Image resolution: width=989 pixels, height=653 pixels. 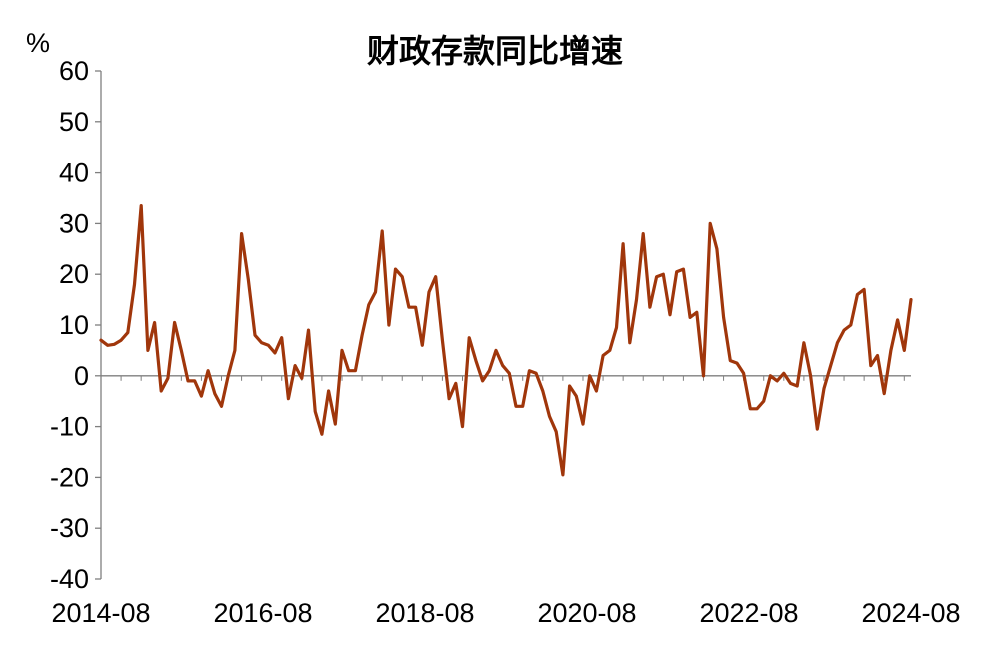 What do you see at coordinates (74, 122) in the screenshot?
I see `y-tick-label: 50` at bounding box center [74, 122].